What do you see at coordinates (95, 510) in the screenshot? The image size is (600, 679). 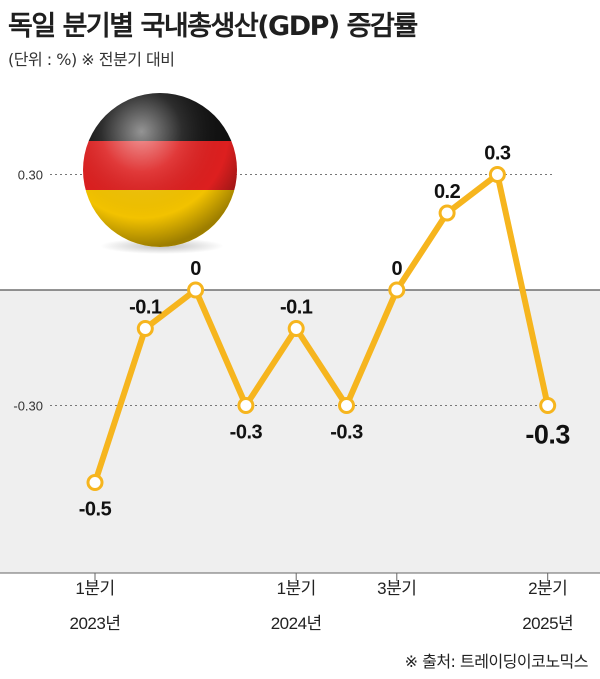 I see `data-label: -0.5` at bounding box center [95, 510].